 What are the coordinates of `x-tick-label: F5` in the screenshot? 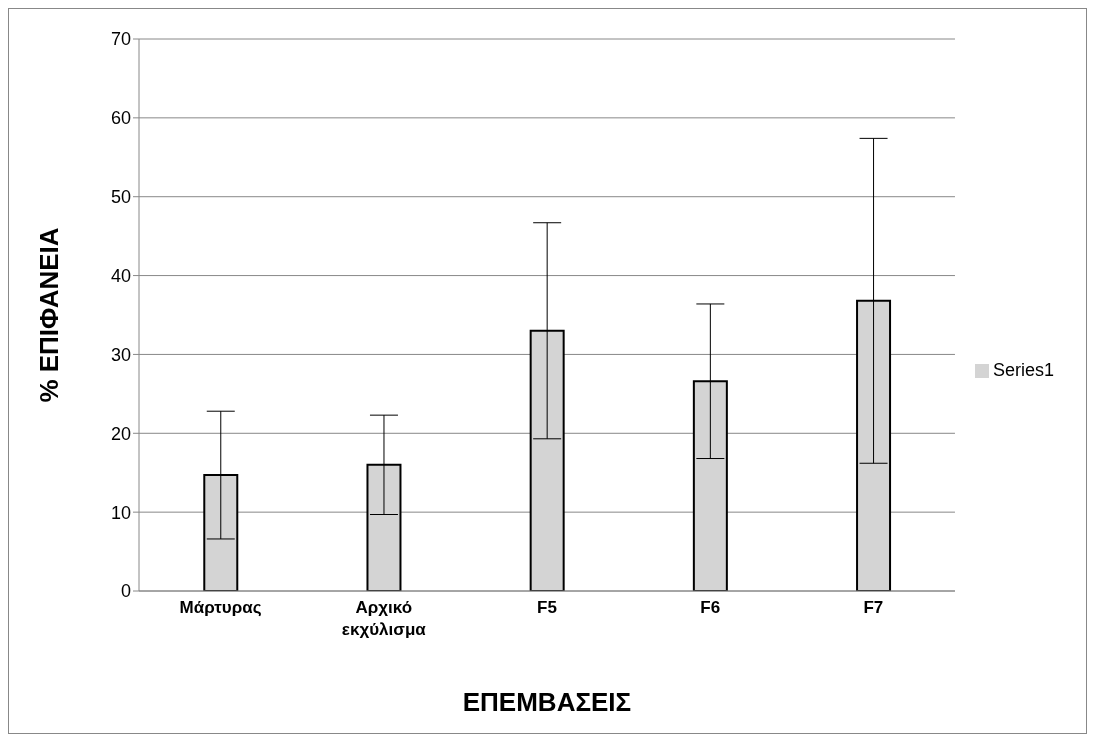 It's located at (547, 607).